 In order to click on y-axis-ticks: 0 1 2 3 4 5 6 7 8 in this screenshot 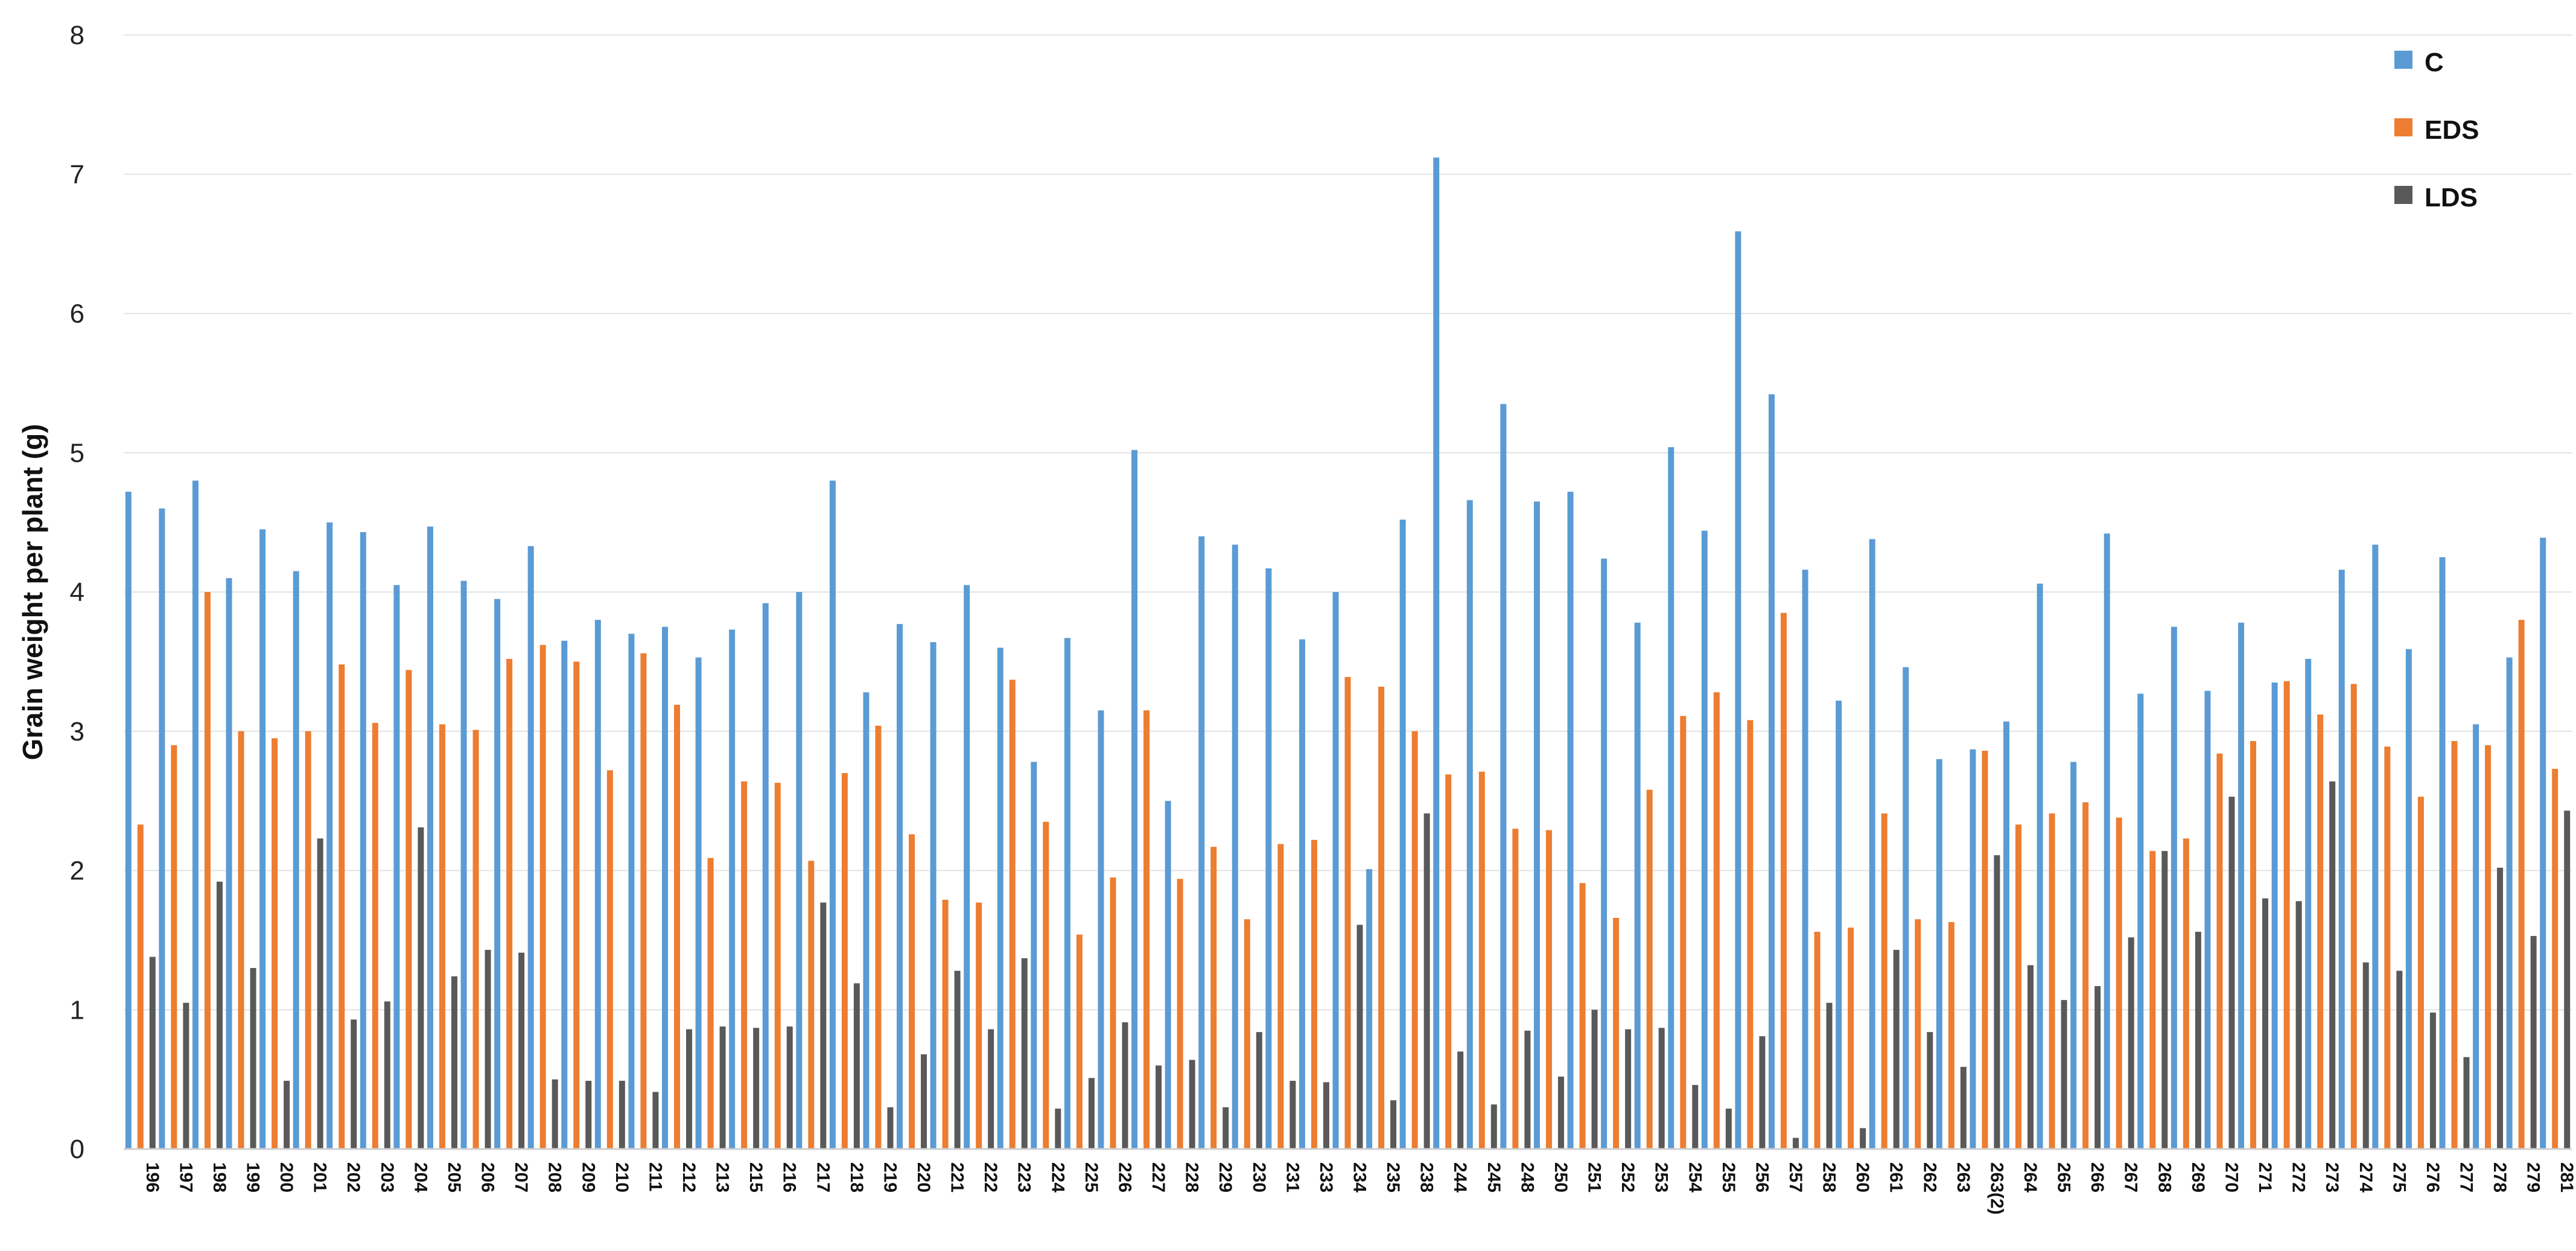, I will do `click(77, 592)`.